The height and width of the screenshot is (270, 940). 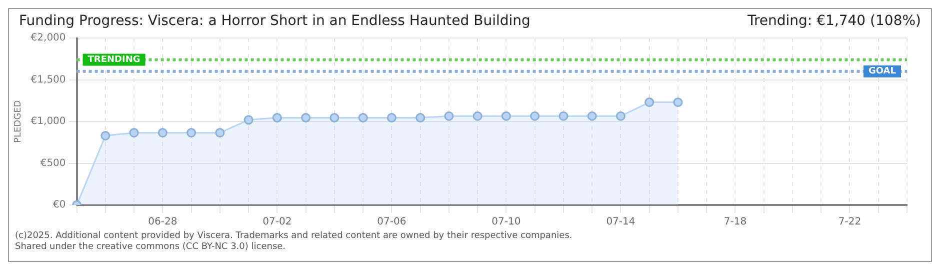 What do you see at coordinates (277, 222) in the screenshot?
I see `x-tick-label: 07-02` at bounding box center [277, 222].